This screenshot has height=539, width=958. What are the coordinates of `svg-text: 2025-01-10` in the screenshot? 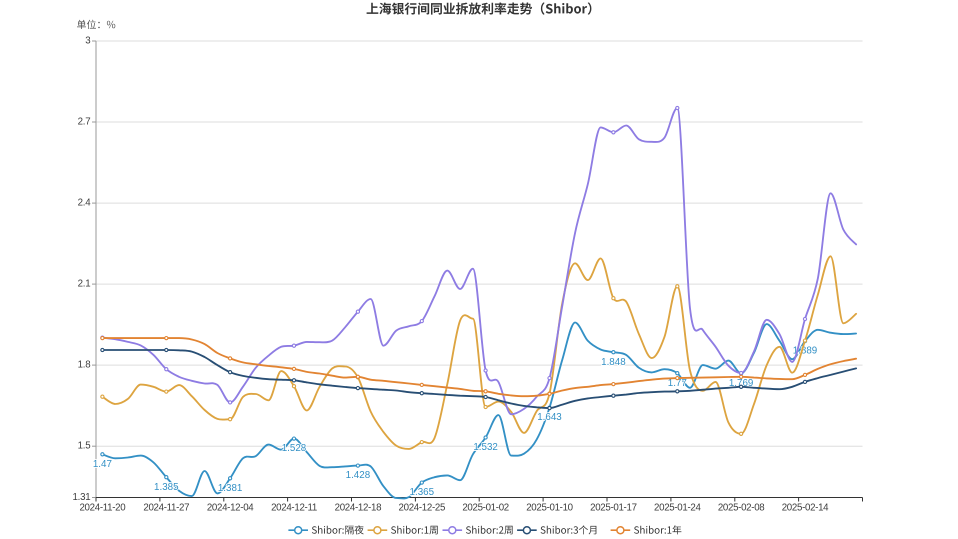 It's located at (549, 507).